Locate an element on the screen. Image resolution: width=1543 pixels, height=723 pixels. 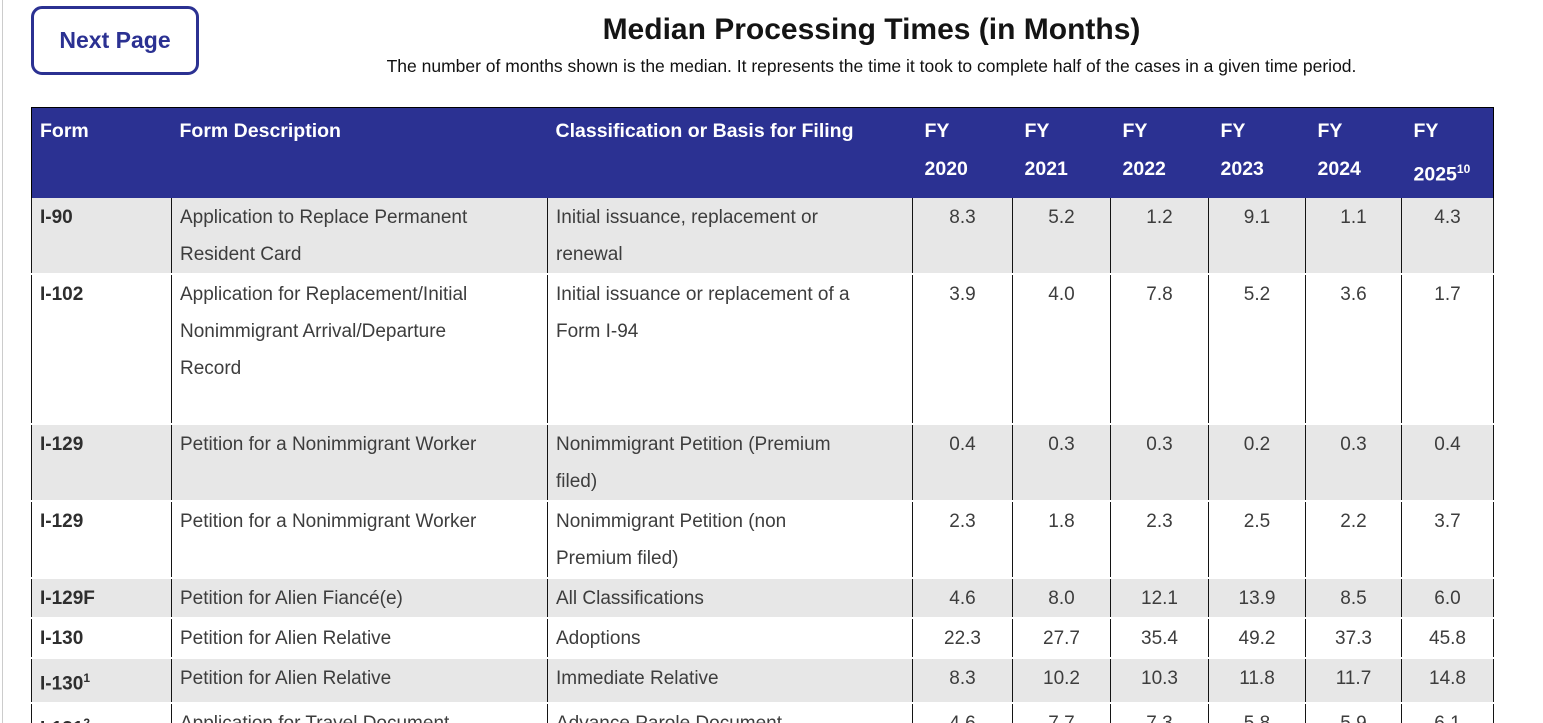
form-description-cell: Petition for Alien Relative is located at coordinates (359, 638).